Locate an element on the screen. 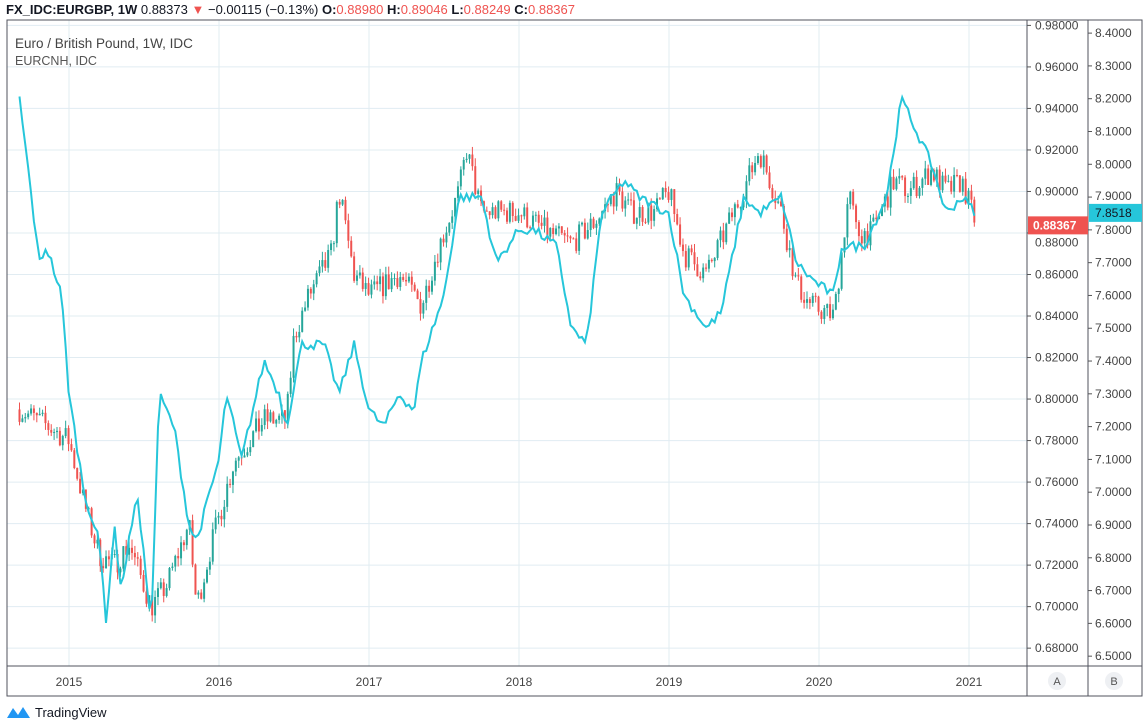 The image size is (1146, 724). high-label: H: is located at coordinates (394, 9).